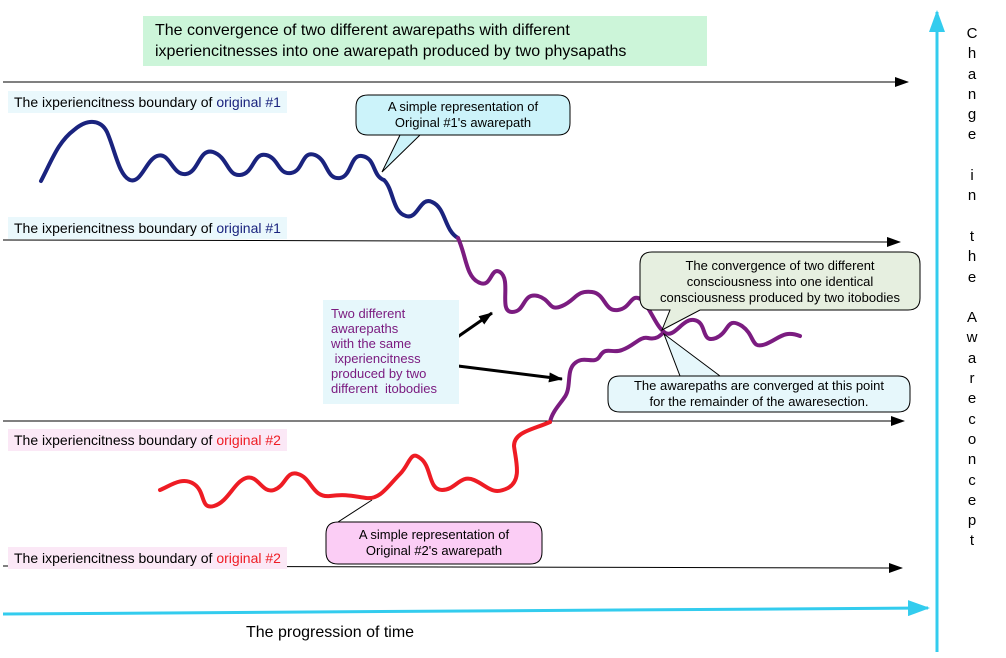  I want to click on y-axis-label-char: g, so click(972, 115).